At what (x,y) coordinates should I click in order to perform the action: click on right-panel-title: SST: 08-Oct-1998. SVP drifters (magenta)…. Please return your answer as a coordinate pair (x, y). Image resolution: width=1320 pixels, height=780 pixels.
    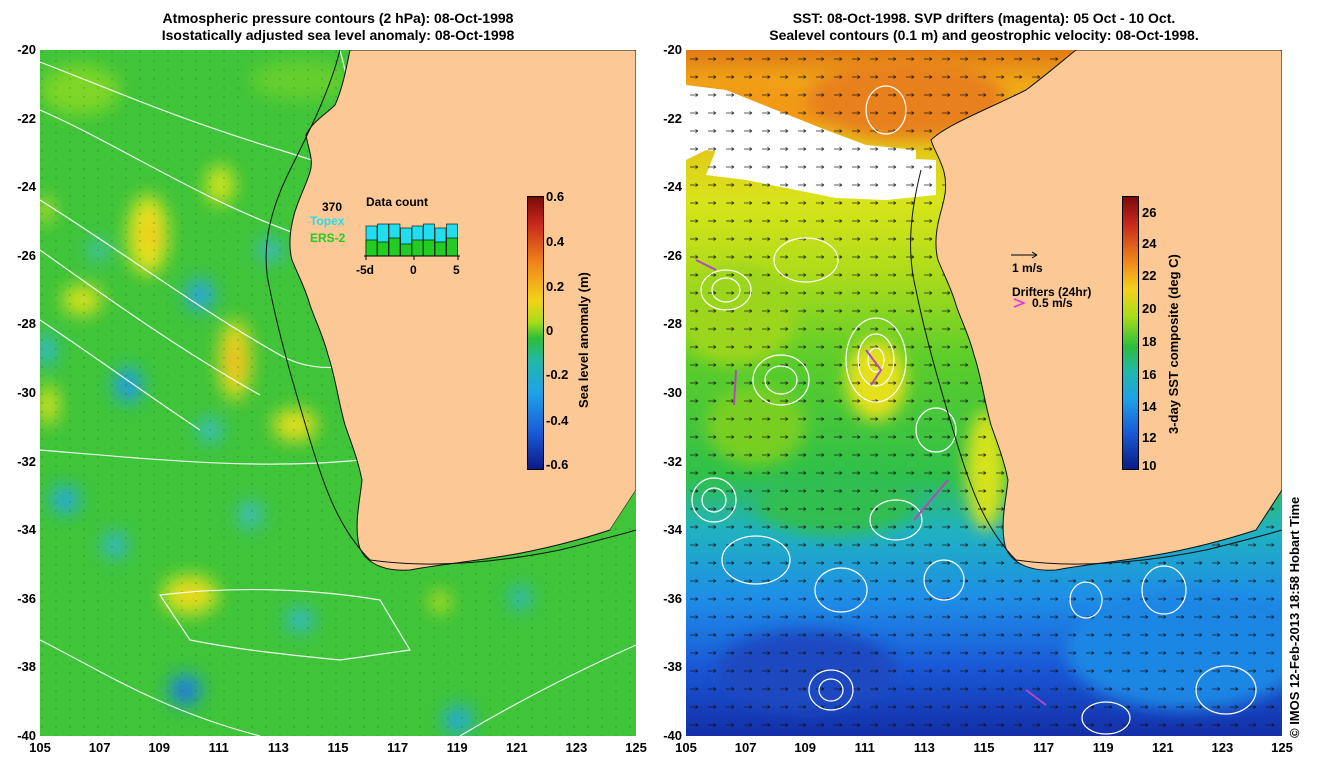
    Looking at the image, I should click on (984, 27).